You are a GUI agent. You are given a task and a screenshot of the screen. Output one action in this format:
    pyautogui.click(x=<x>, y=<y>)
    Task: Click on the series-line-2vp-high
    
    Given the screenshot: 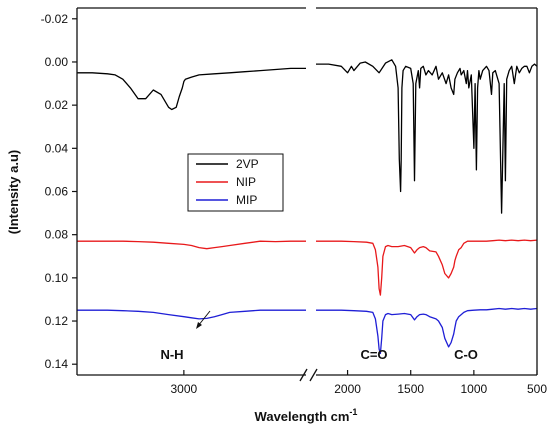 What is the action you would take?
    pyautogui.click(x=191, y=89)
    